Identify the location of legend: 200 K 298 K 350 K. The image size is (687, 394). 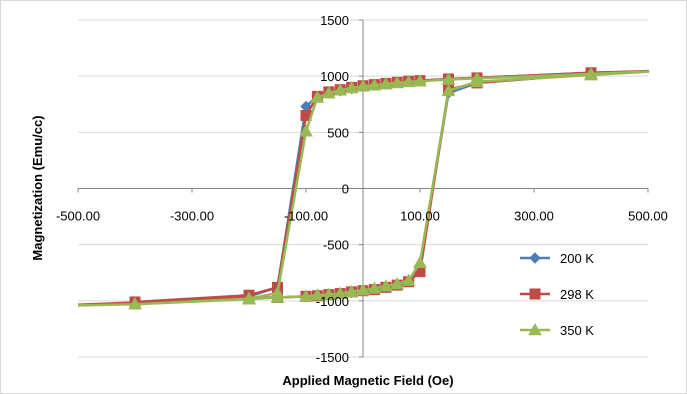
(557, 294).